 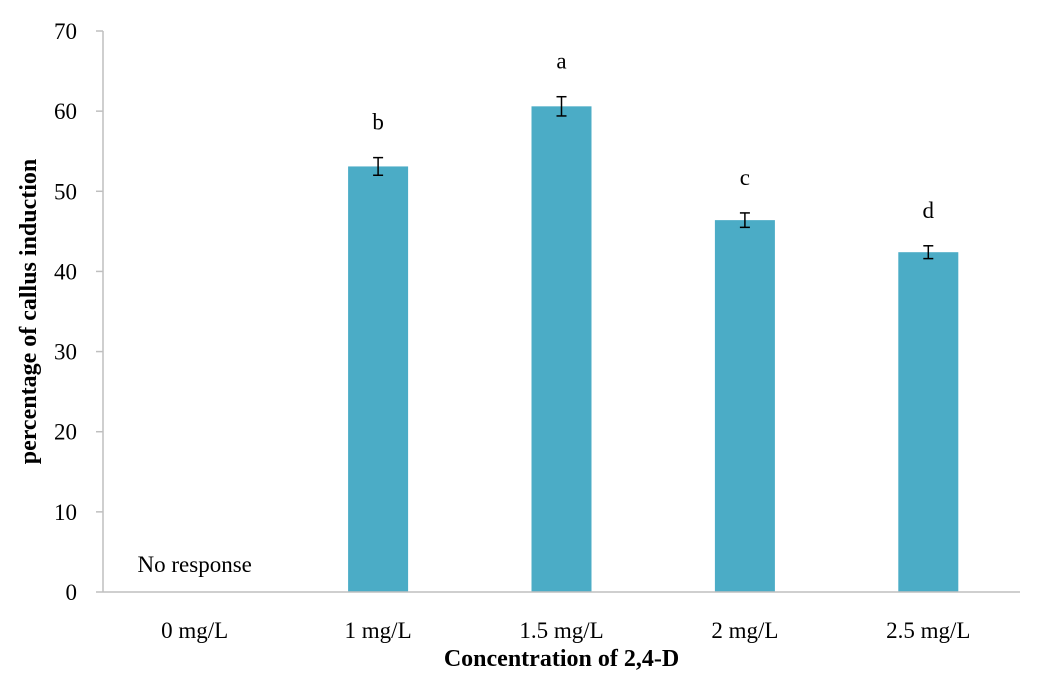 I want to click on data-label: b, so click(x=378, y=122).